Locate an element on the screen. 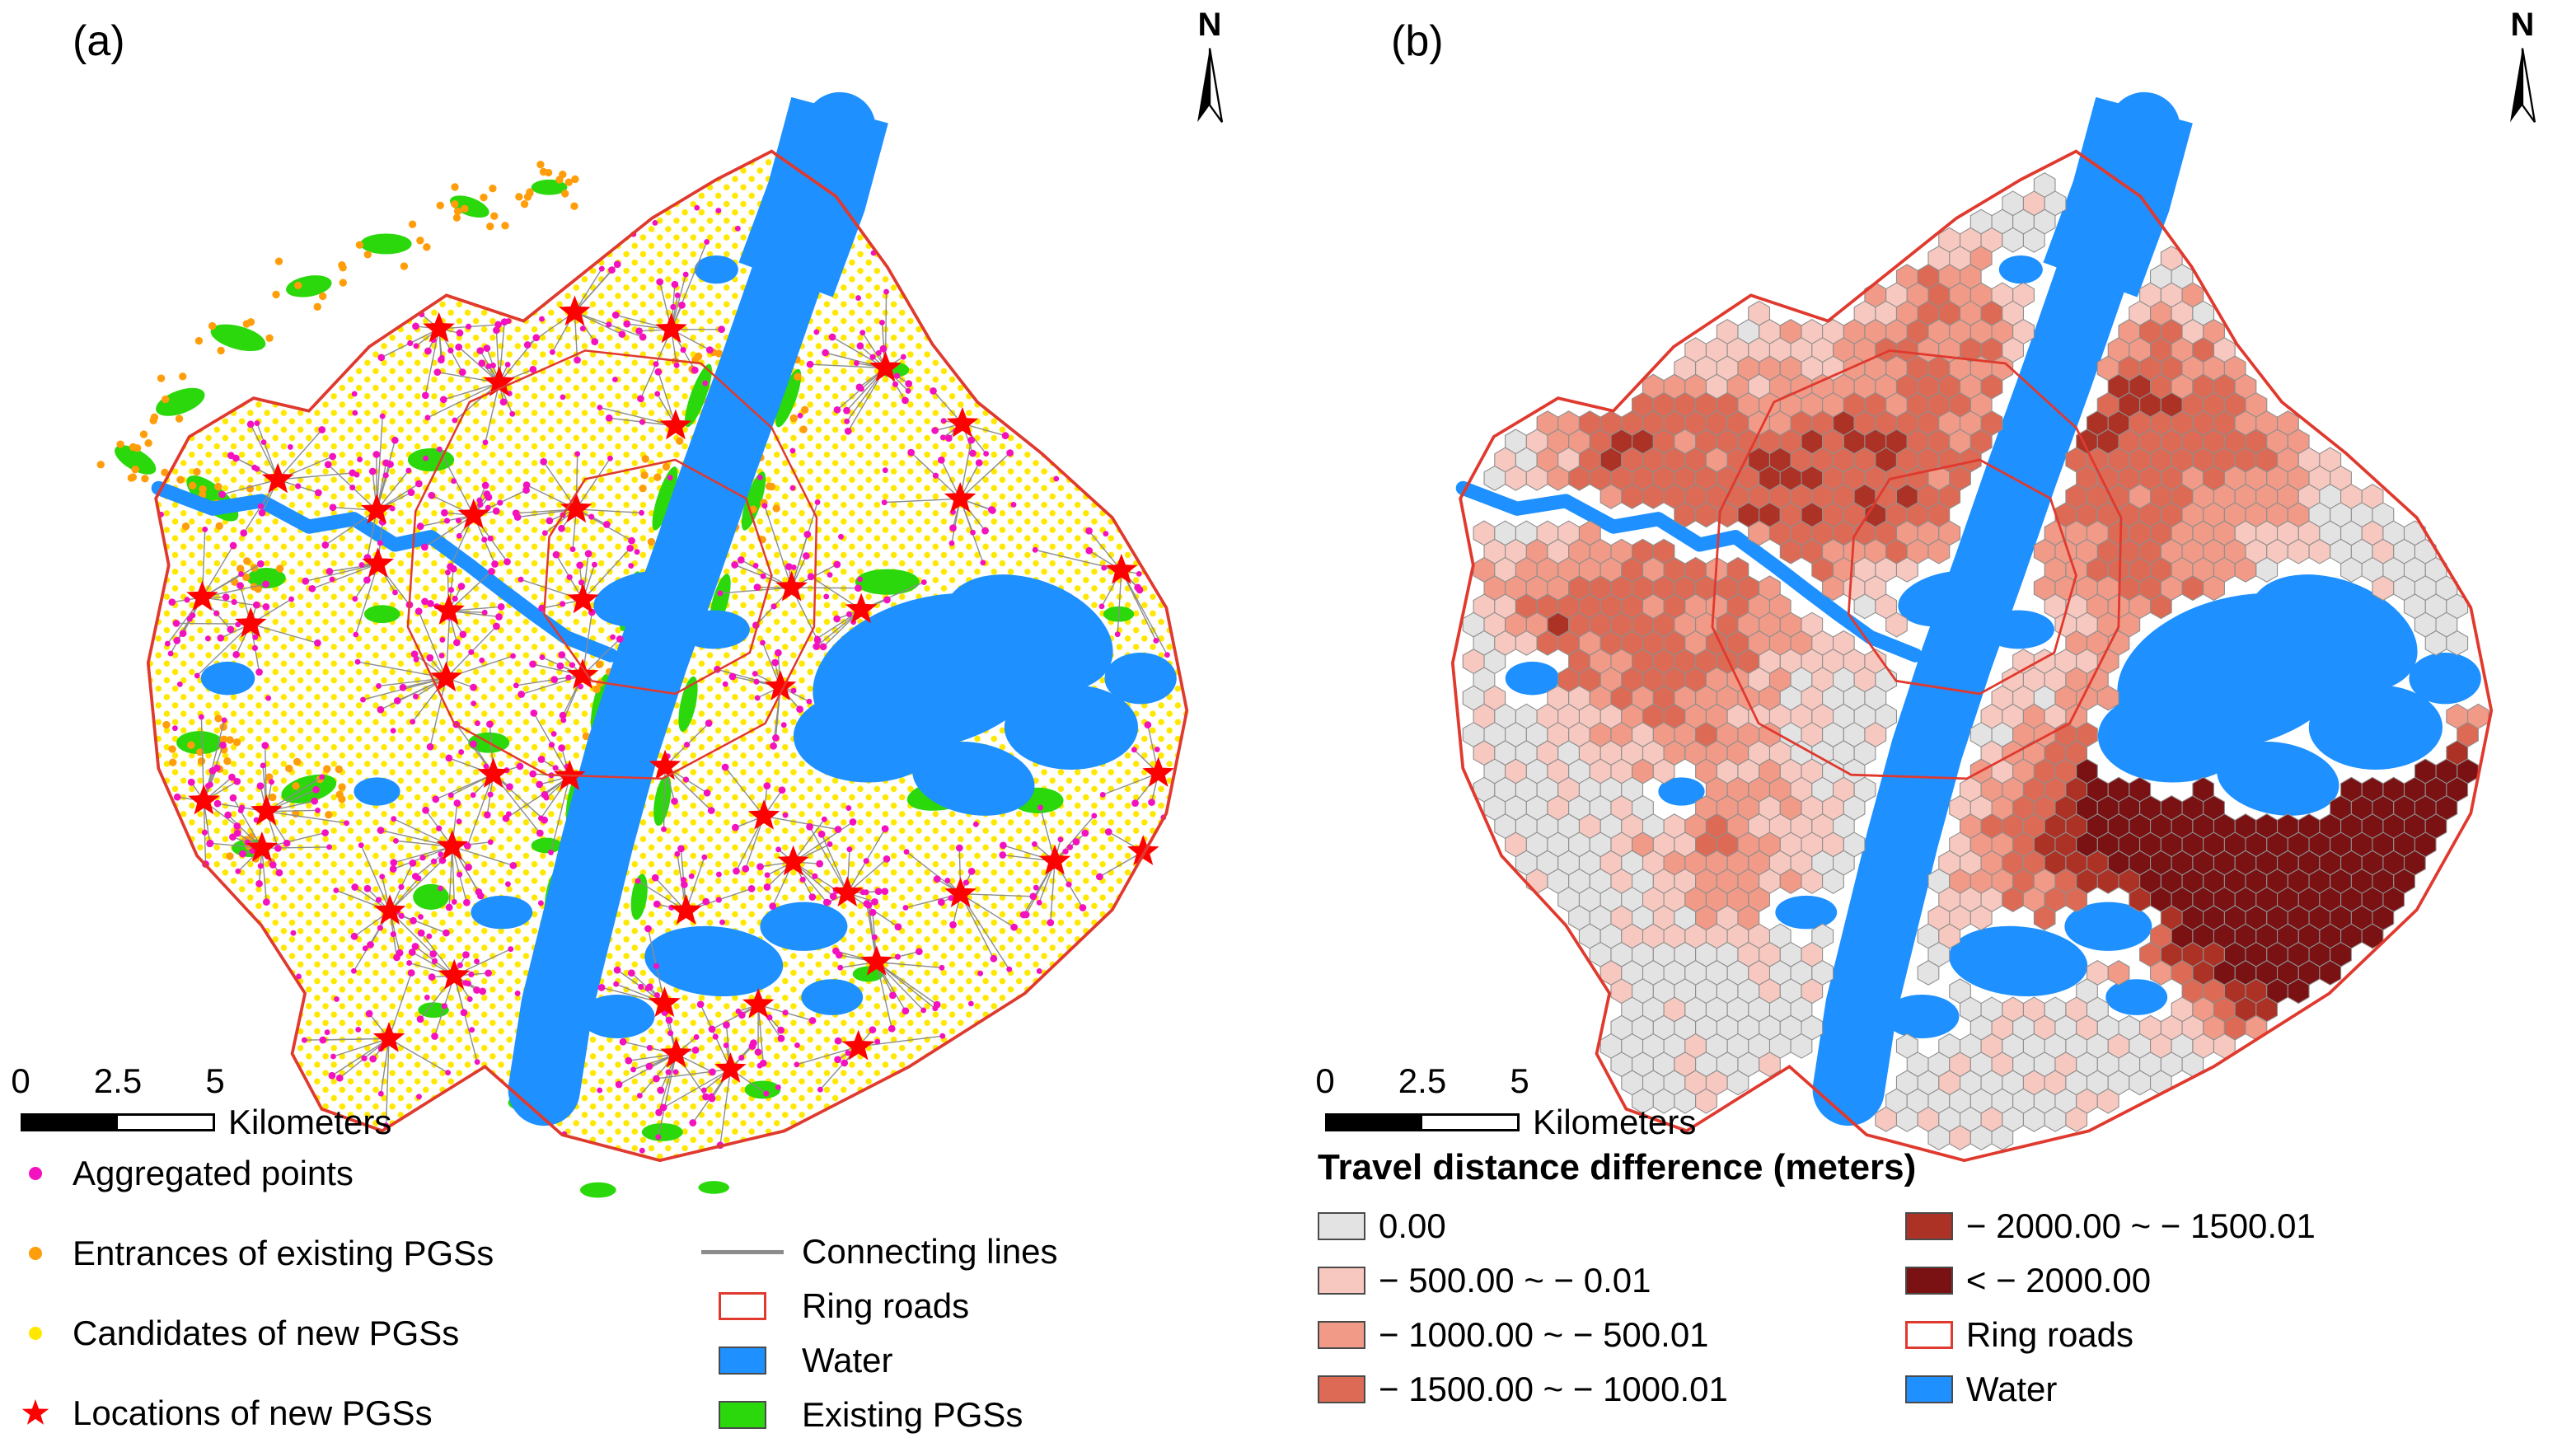 The image size is (2576, 1452). legend-label: 0.00 is located at coordinates (1412, 1225).